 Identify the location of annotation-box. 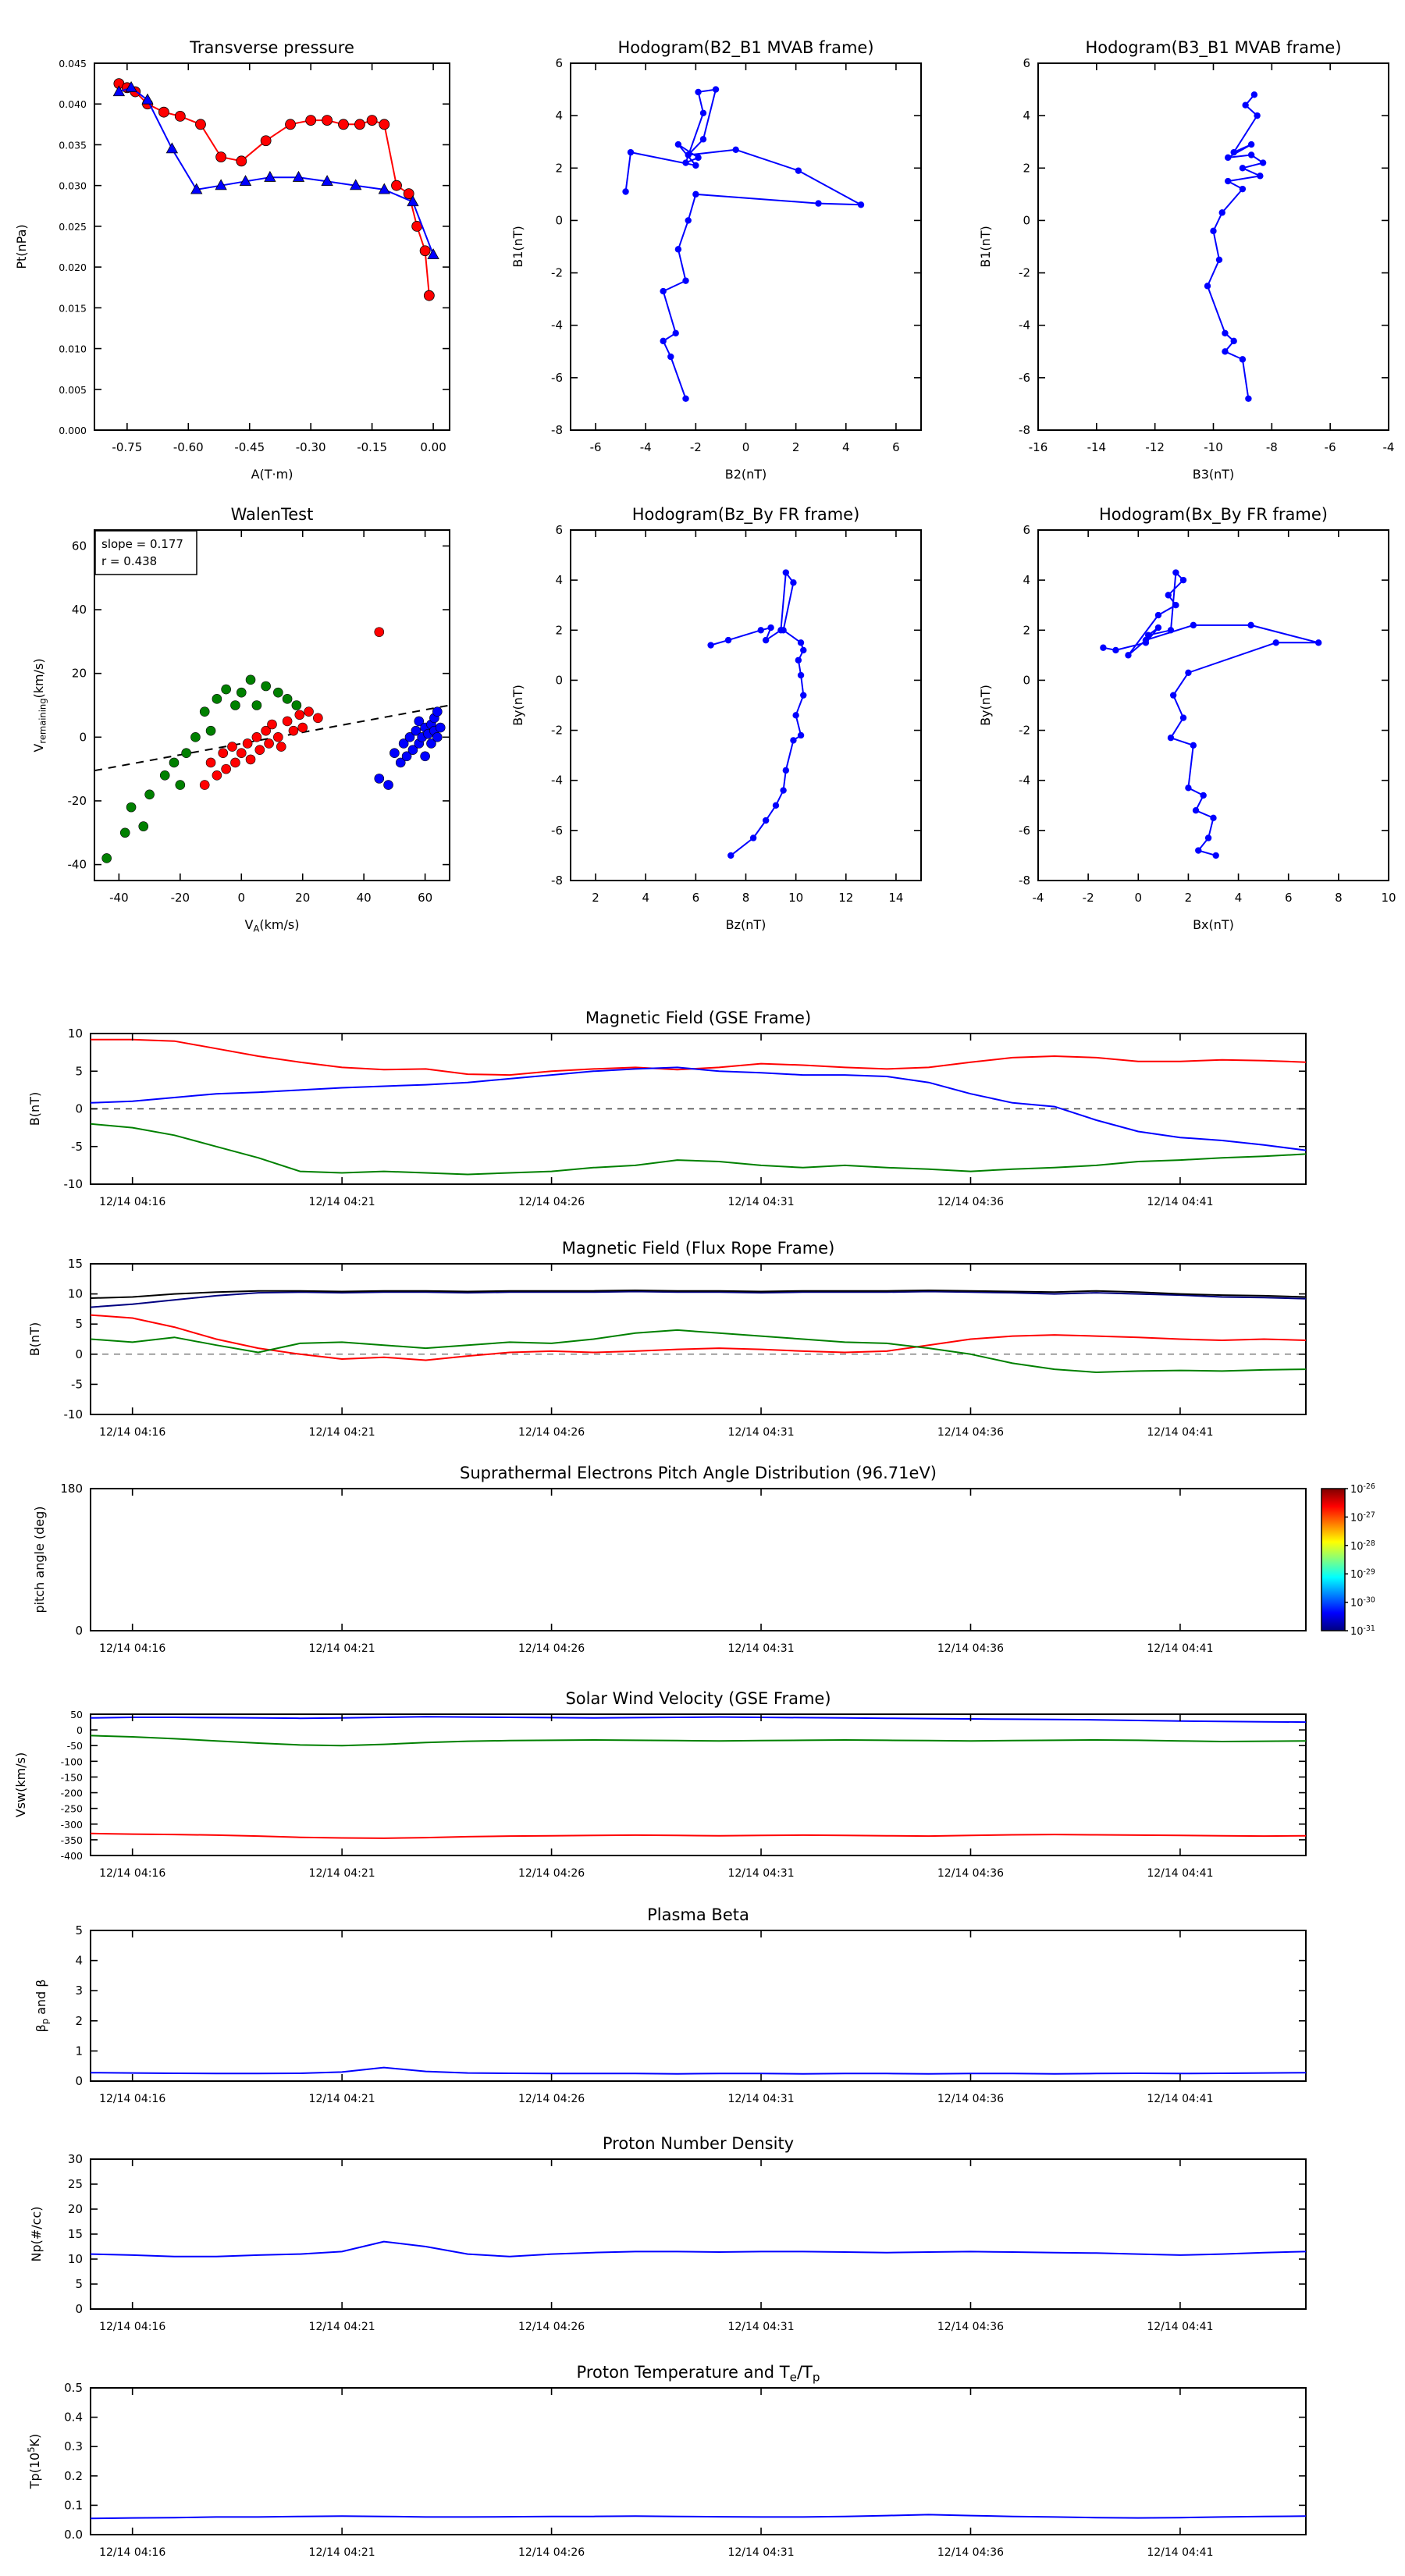
(145, 552).